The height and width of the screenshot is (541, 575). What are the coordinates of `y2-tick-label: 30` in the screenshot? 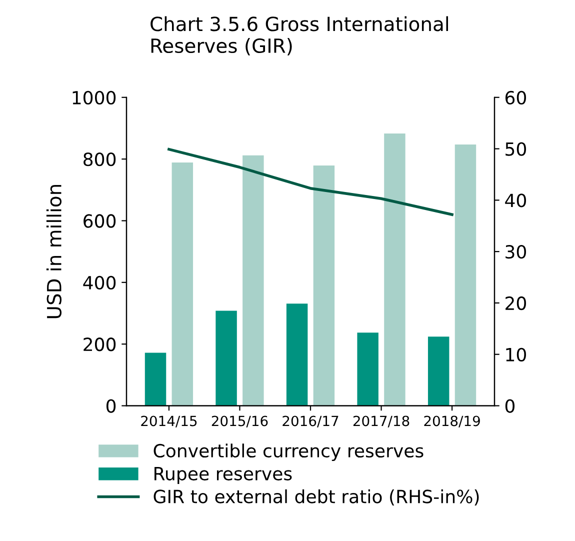 It's located at (516, 252).